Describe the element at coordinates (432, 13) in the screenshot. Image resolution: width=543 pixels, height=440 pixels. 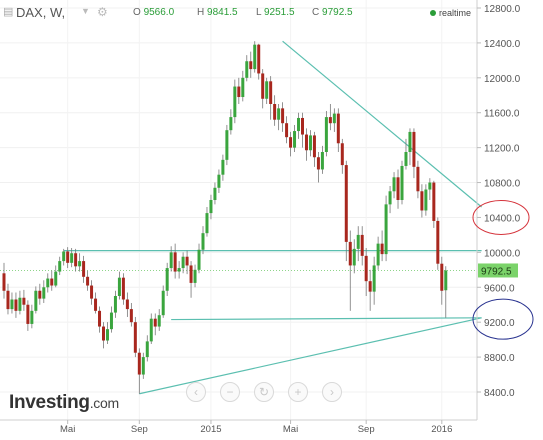
I see `status-dot-icon` at that location.